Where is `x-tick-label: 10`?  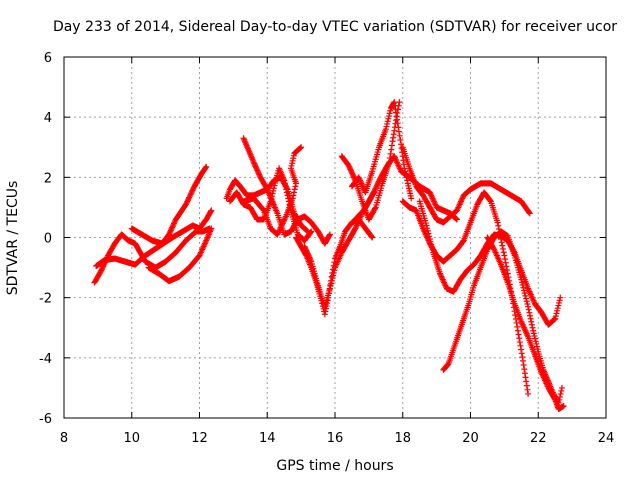
x-tick-label: 10 is located at coordinates (131, 438).